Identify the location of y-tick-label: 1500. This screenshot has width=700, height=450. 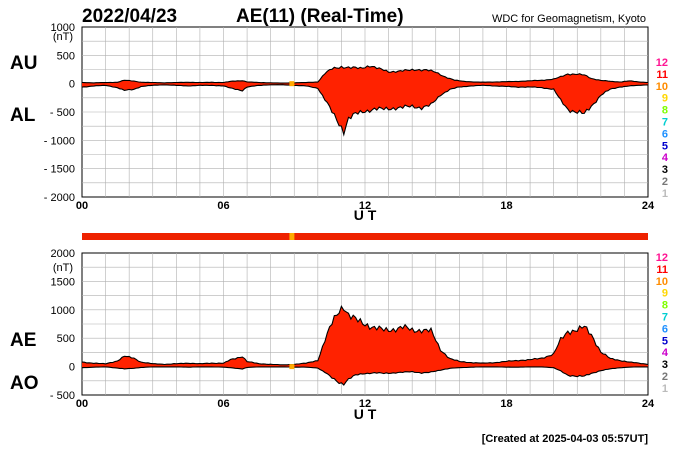
(63, 282).